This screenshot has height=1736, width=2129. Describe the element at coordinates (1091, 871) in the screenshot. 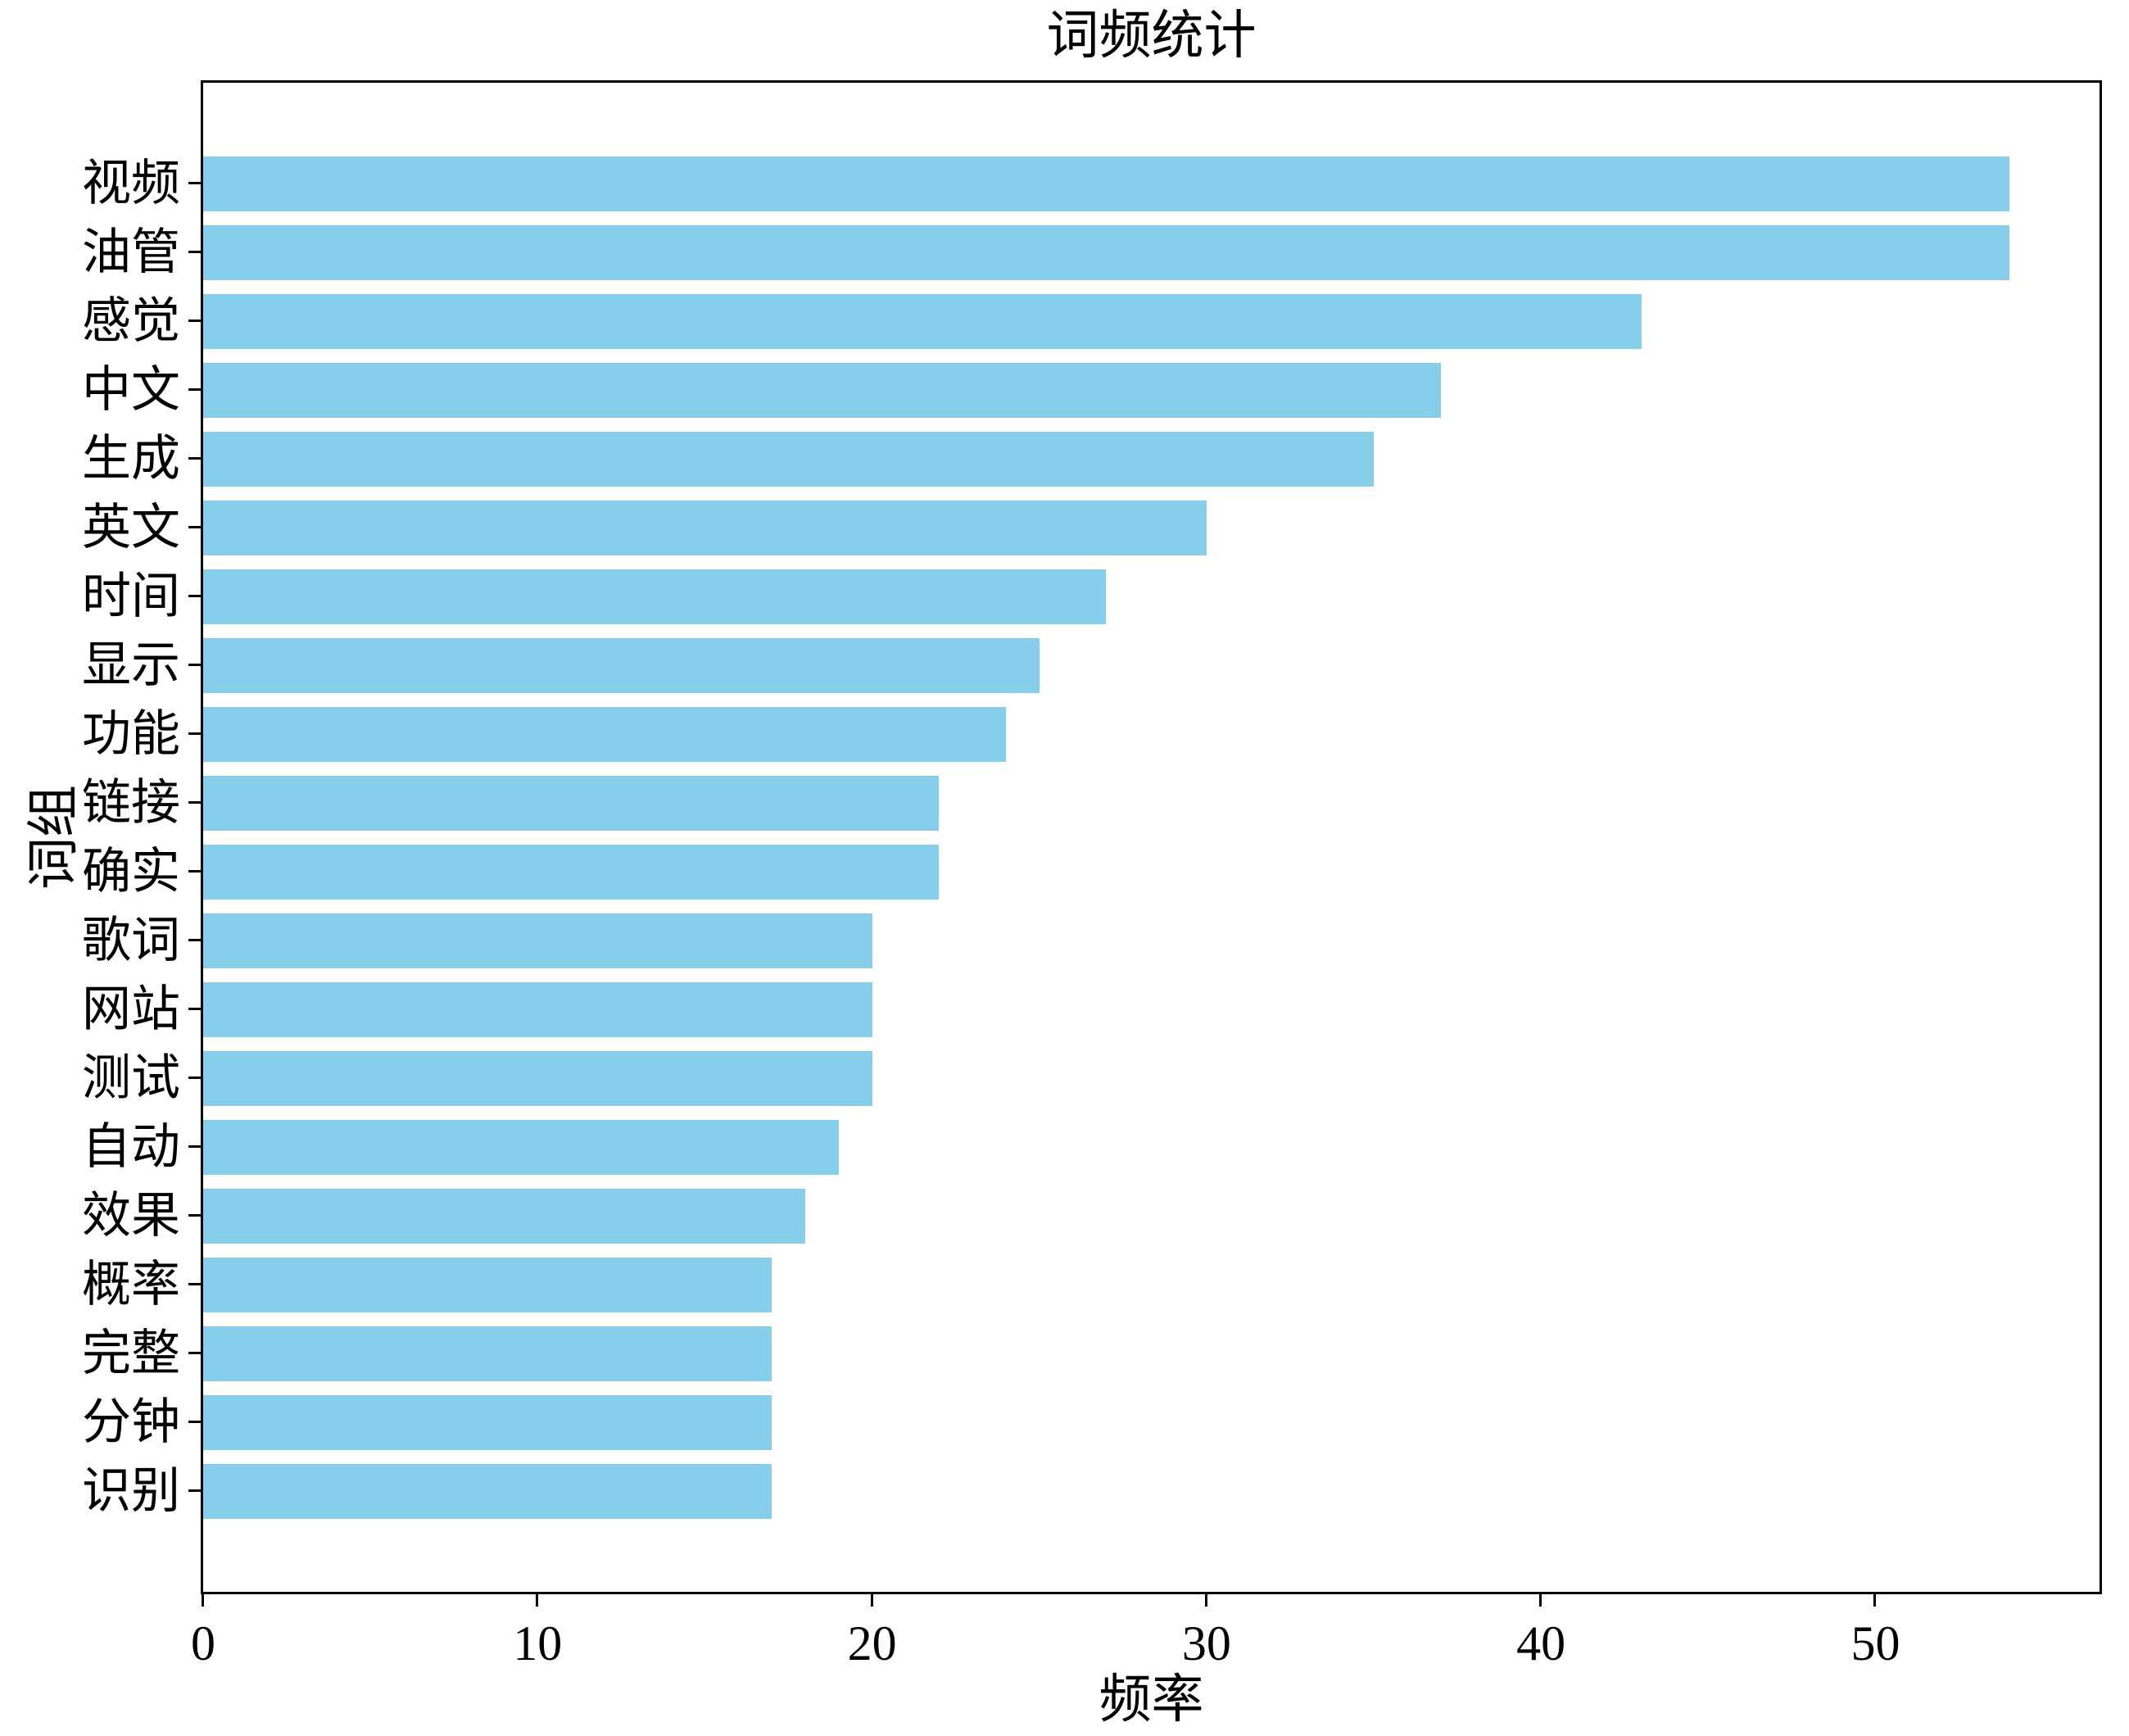

I see `bar-row: 确实` at that location.